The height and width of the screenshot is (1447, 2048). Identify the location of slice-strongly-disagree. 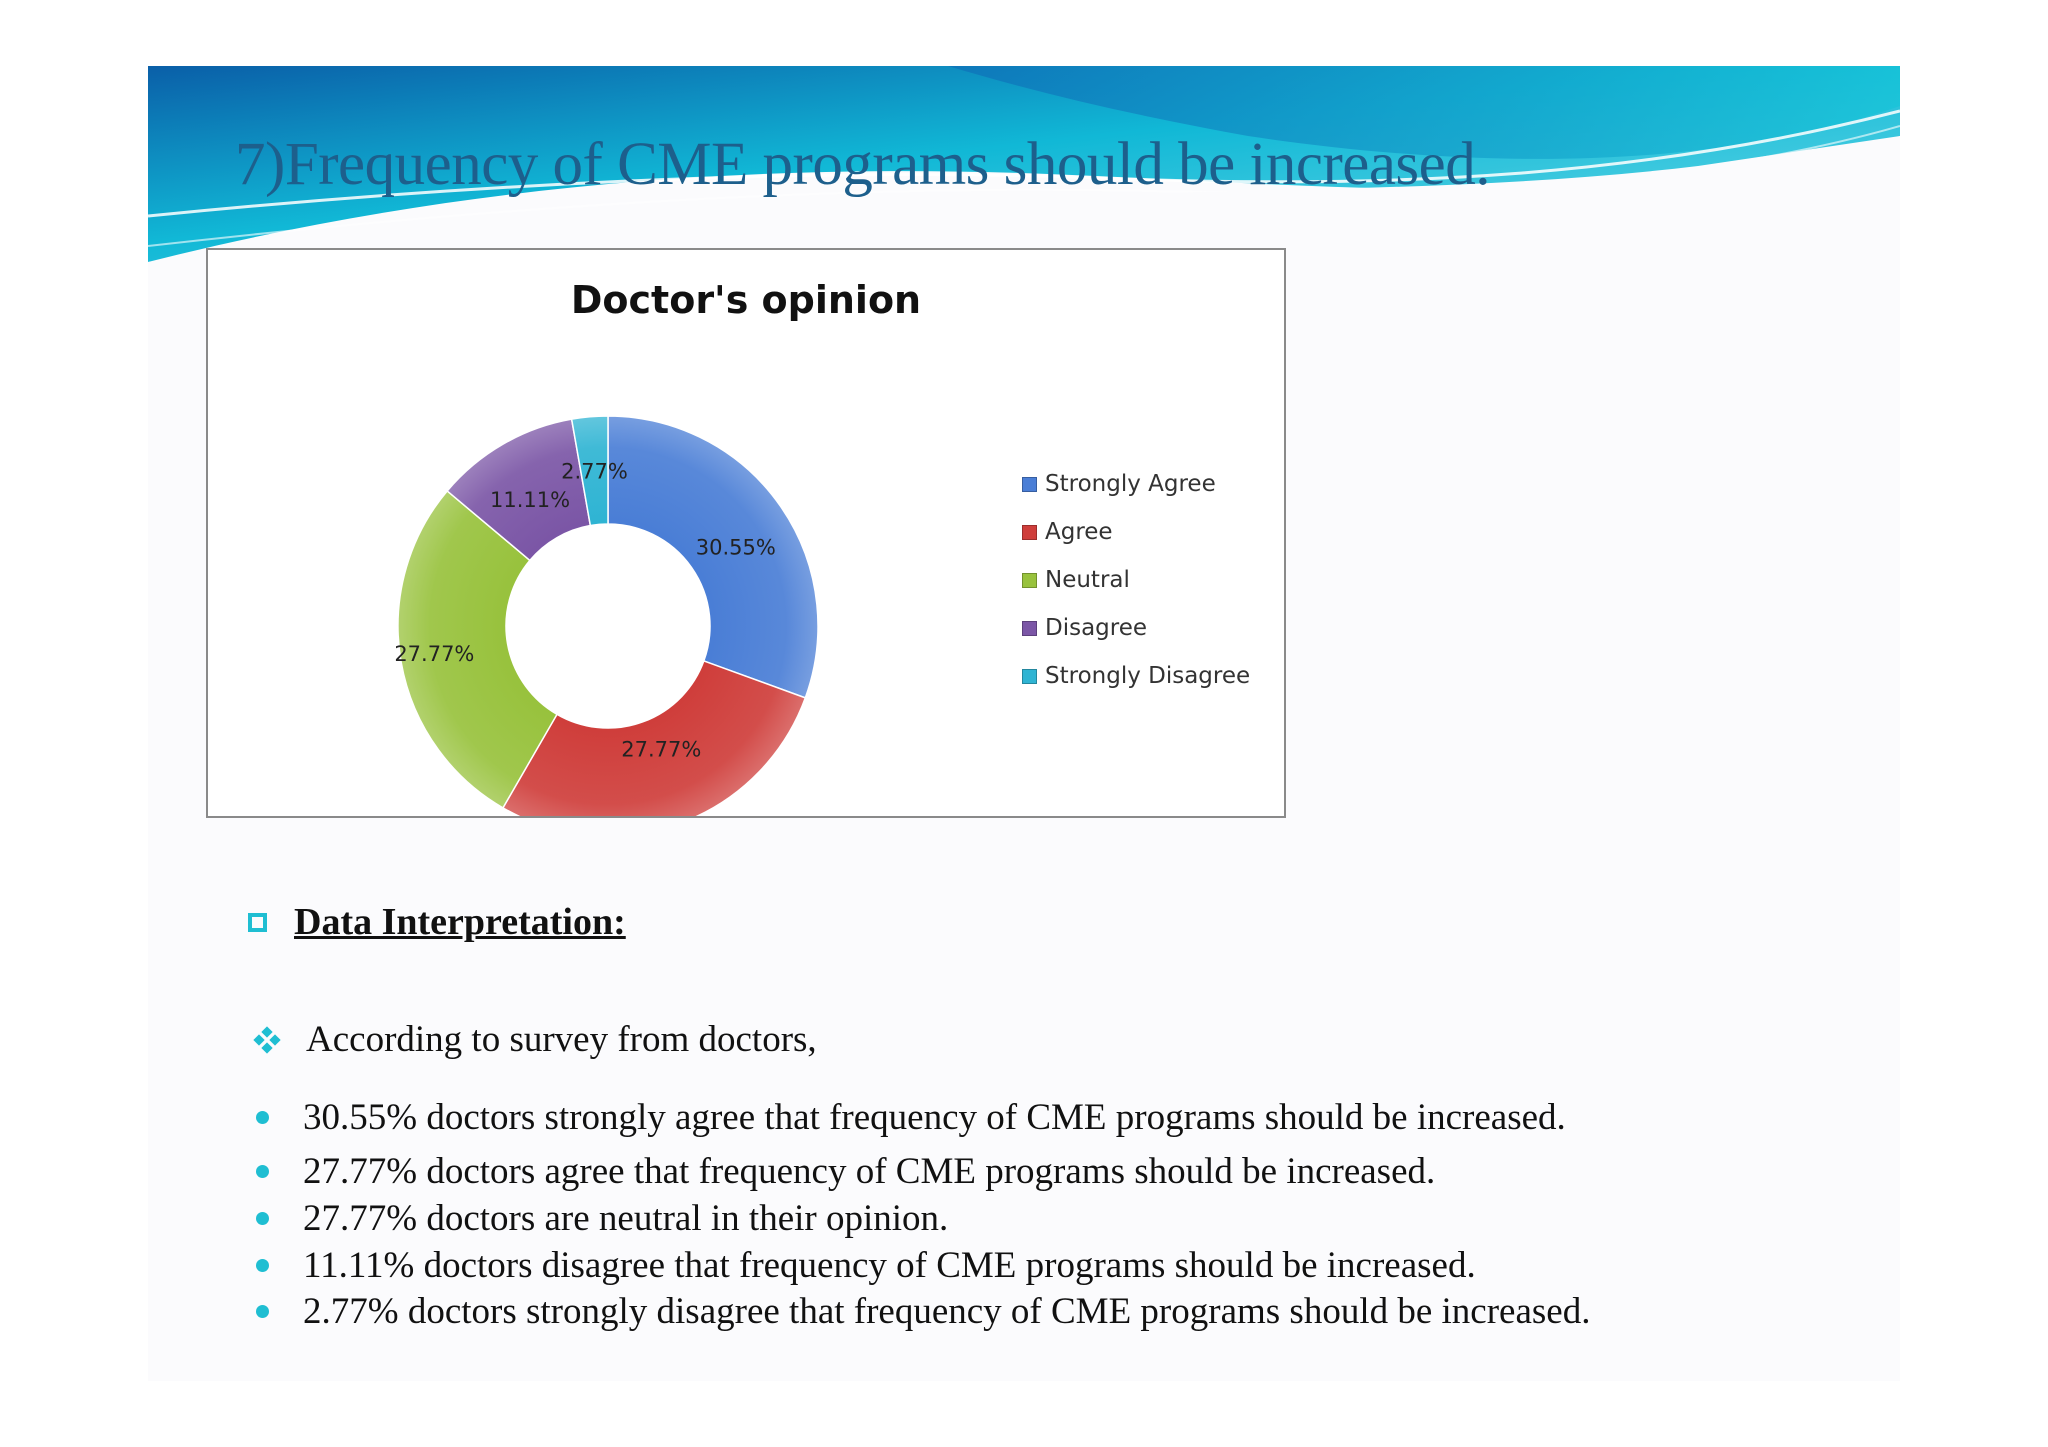
(589, 471).